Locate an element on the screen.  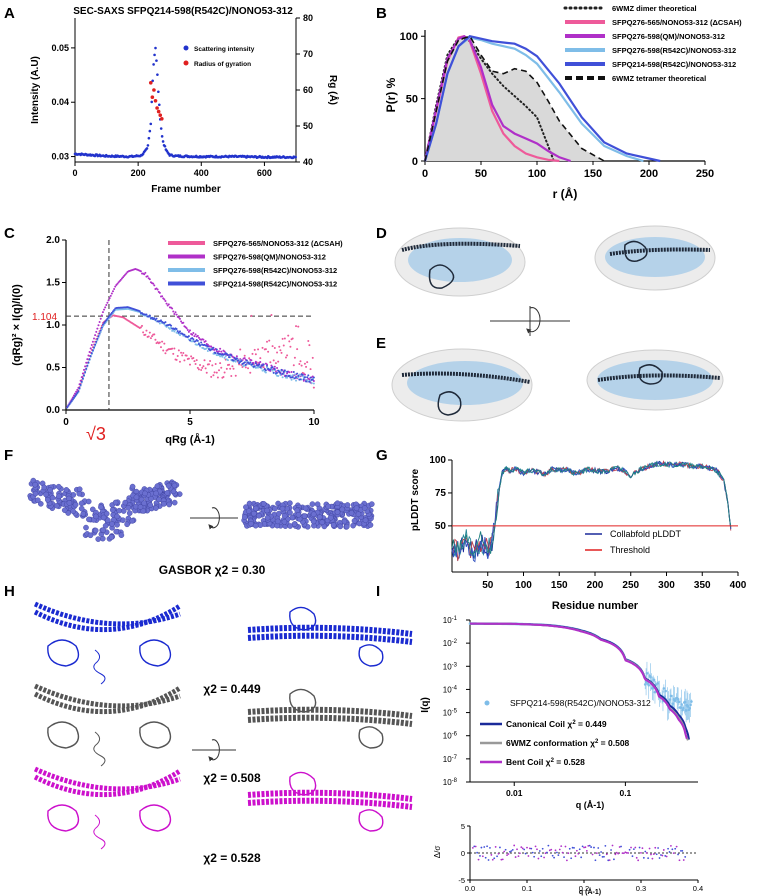
y-tick-label-a: 0.04 is located at coordinates (60, 102).